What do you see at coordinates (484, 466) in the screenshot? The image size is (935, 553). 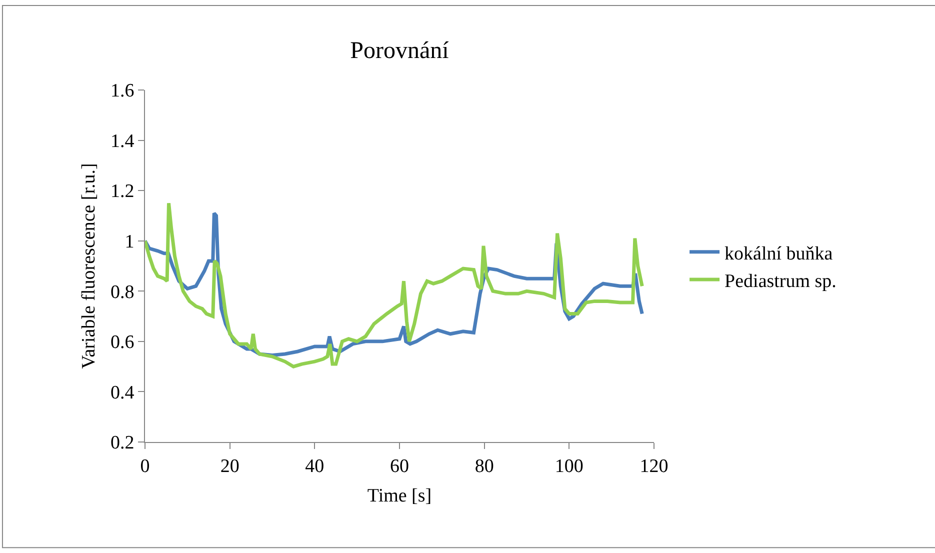 I see `x-tick-label: 80` at bounding box center [484, 466].